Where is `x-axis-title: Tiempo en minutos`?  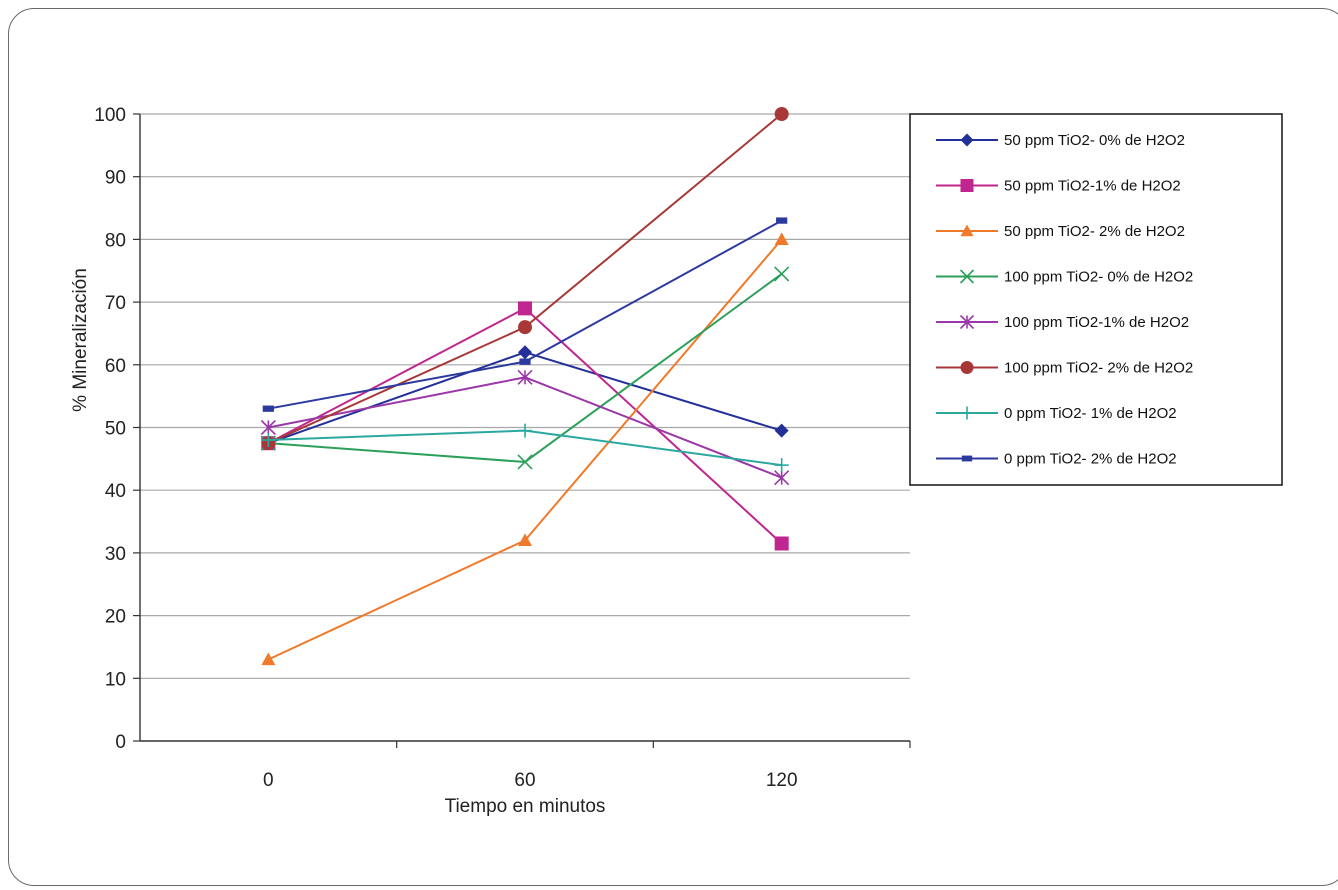
x-axis-title: Tiempo en minutos is located at coordinates (525, 806).